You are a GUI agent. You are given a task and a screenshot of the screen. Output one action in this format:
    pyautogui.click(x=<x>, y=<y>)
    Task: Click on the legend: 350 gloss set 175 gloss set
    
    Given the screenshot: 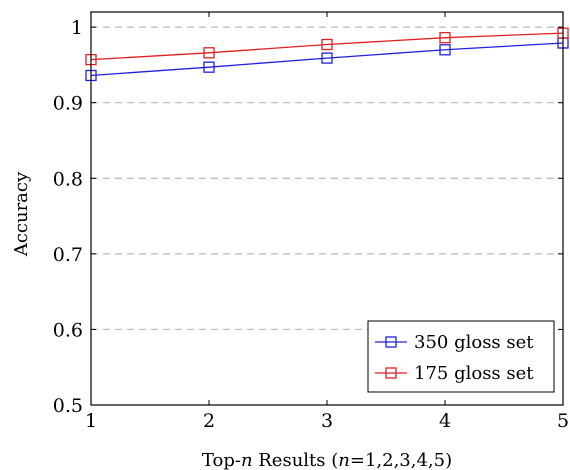 What is the action you would take?
    pyautogui.click(x=461, y=356)
    